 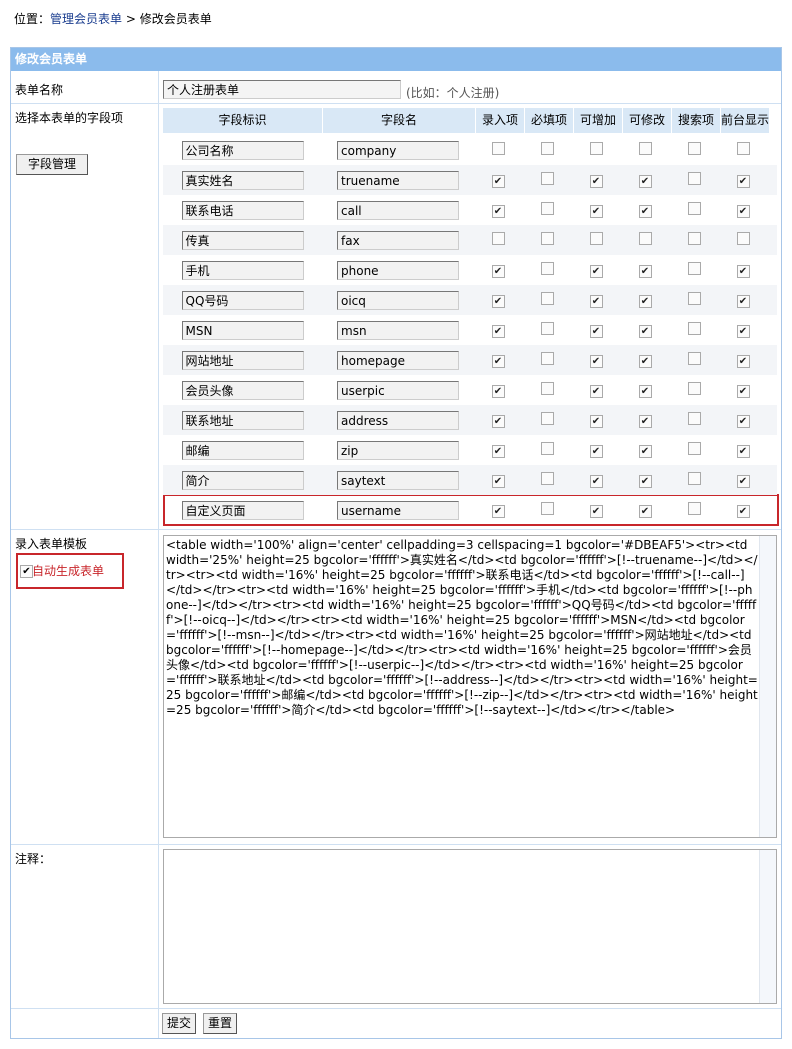 I want to click on field-title-input: 会员头像, so click(x=242, y=390).